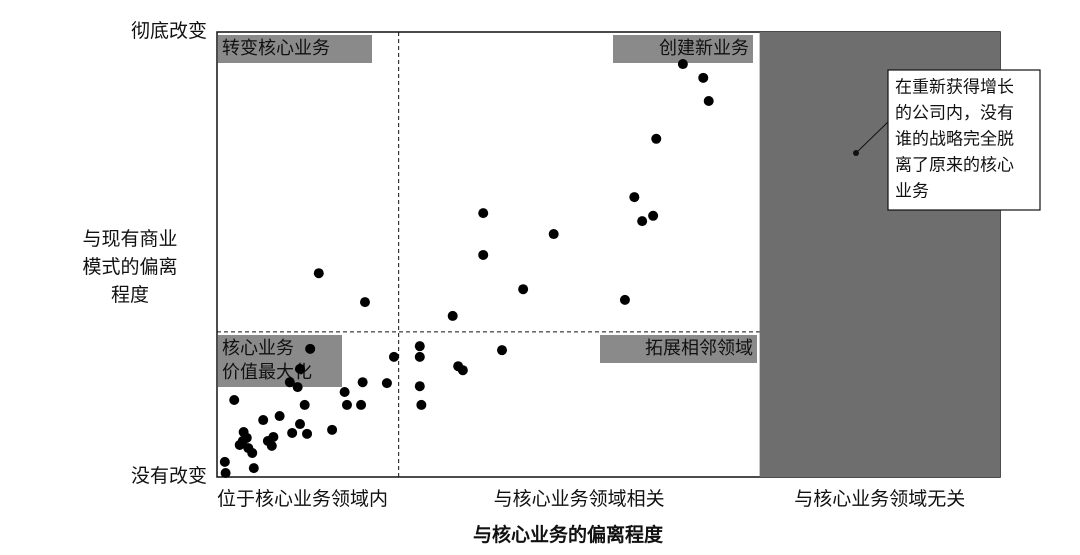 This screenshot has width=1080, height=555. I want to click on quadrant-label-text: 拓展相邻领域, so click(699, 348).